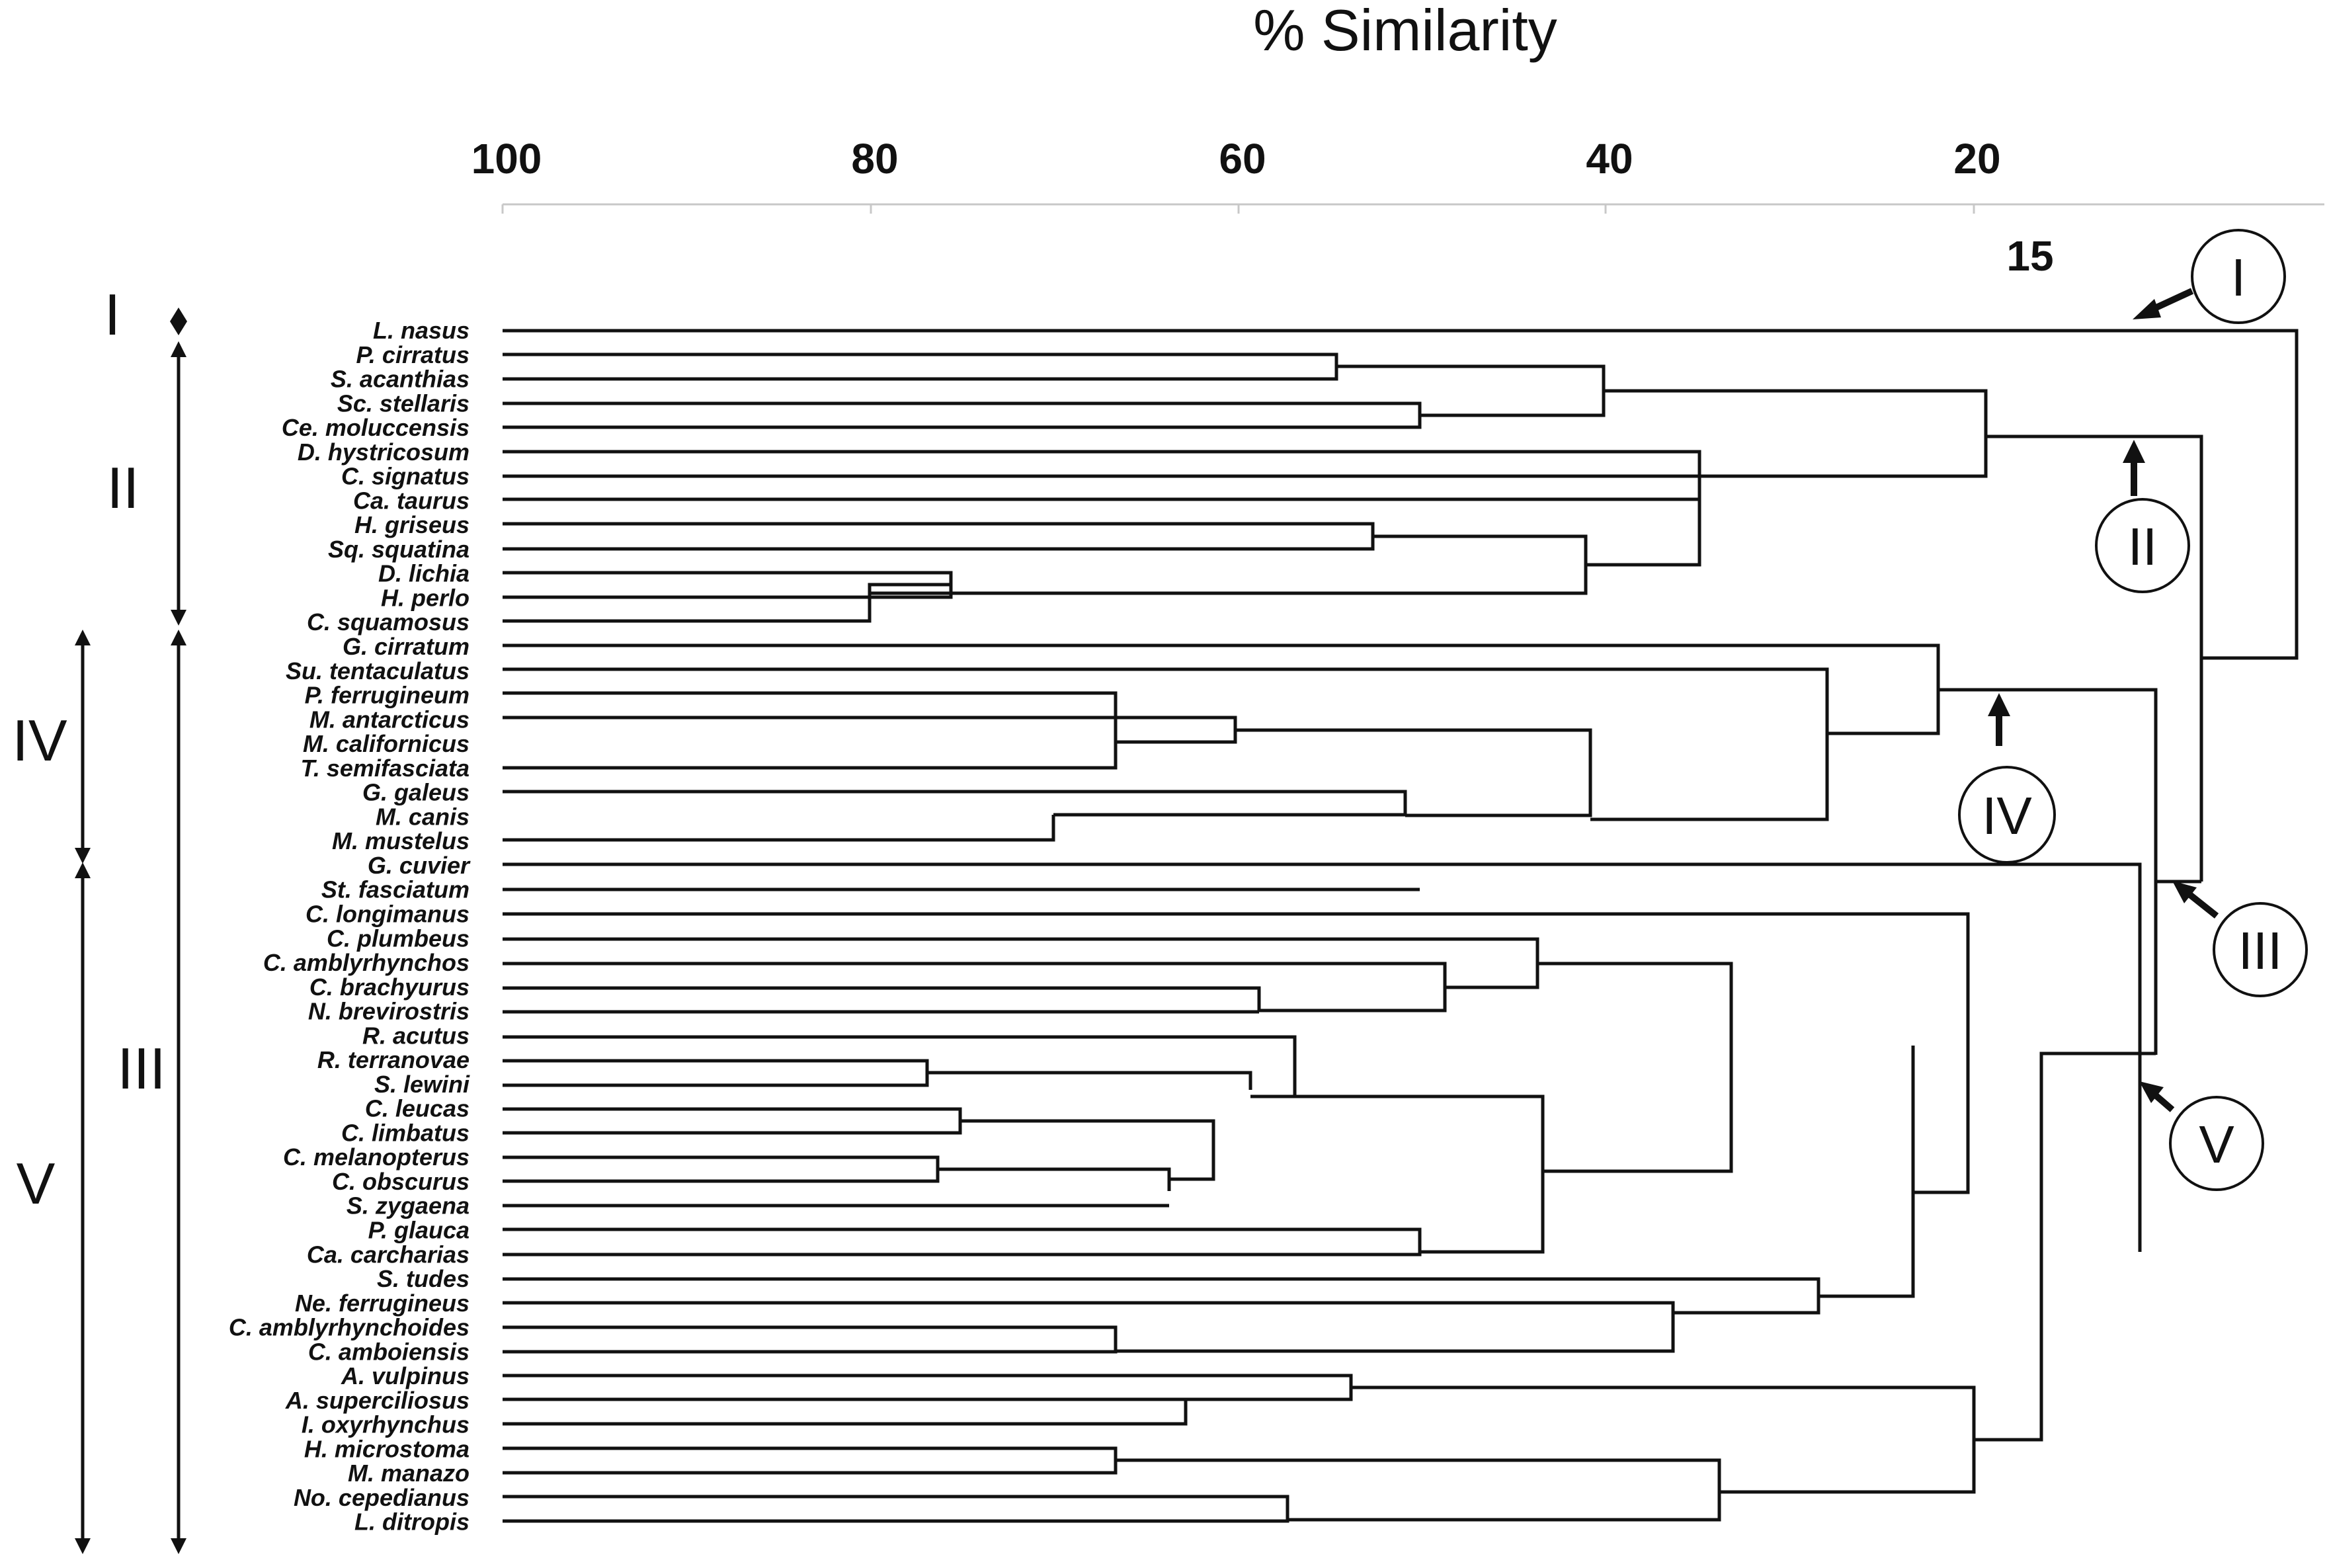  What do you see at coordinates (2202, 904) in the screenshot?
I see `callout-arrow` at bounding box center [2202, 904].